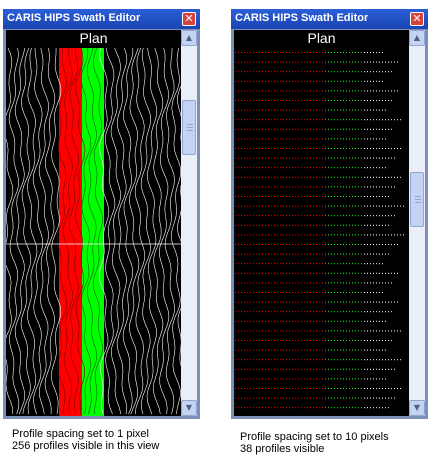  Describe the element at coordinates (122, 231) in the screenshot. I see `profile-line` at that location.